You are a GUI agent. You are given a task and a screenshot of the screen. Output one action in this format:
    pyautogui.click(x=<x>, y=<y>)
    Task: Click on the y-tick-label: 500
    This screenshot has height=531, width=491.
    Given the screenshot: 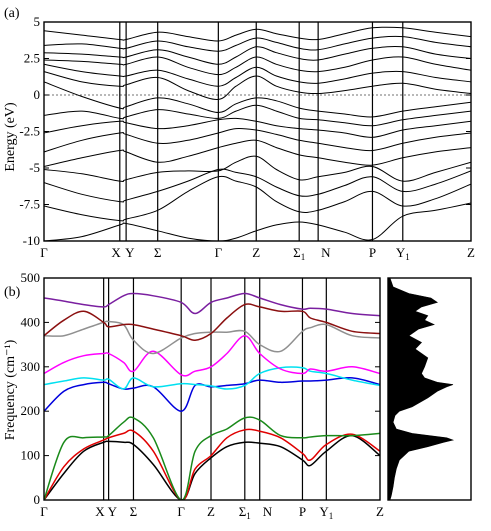 What is the action you would take?
    pyautogui.click(x=31, y=277)
    